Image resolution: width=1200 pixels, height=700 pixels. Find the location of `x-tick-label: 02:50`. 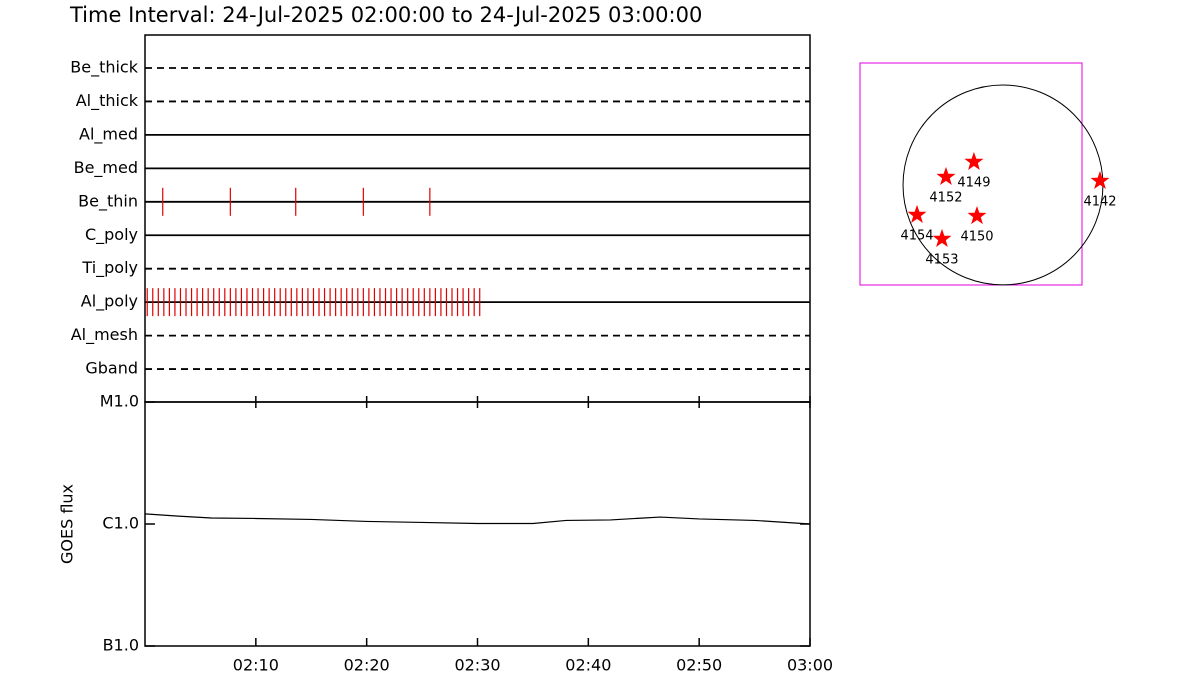

x-tick-label: 02:50 is located at coordinates (699, 665).